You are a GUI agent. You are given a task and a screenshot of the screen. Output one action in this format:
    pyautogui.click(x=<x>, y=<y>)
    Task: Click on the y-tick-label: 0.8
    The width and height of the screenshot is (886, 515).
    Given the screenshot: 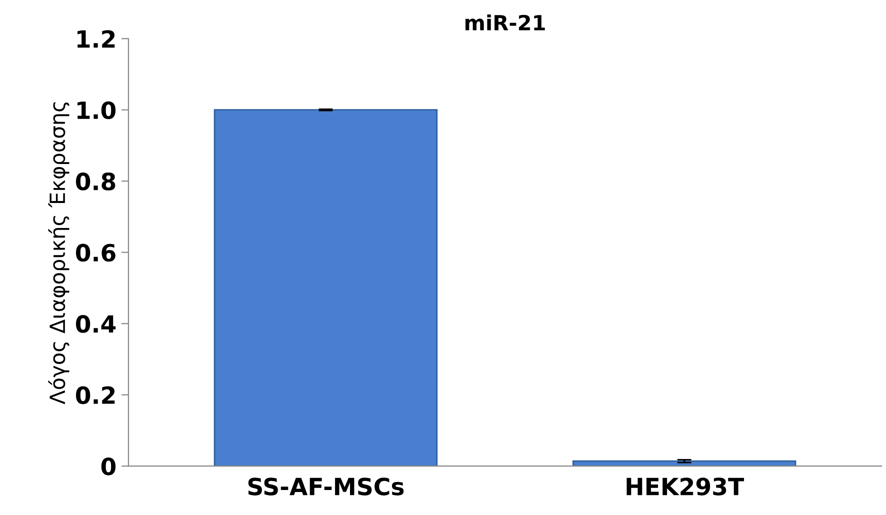 What is the action you would take?
    pyautogui.click(x=96, y=181)
    